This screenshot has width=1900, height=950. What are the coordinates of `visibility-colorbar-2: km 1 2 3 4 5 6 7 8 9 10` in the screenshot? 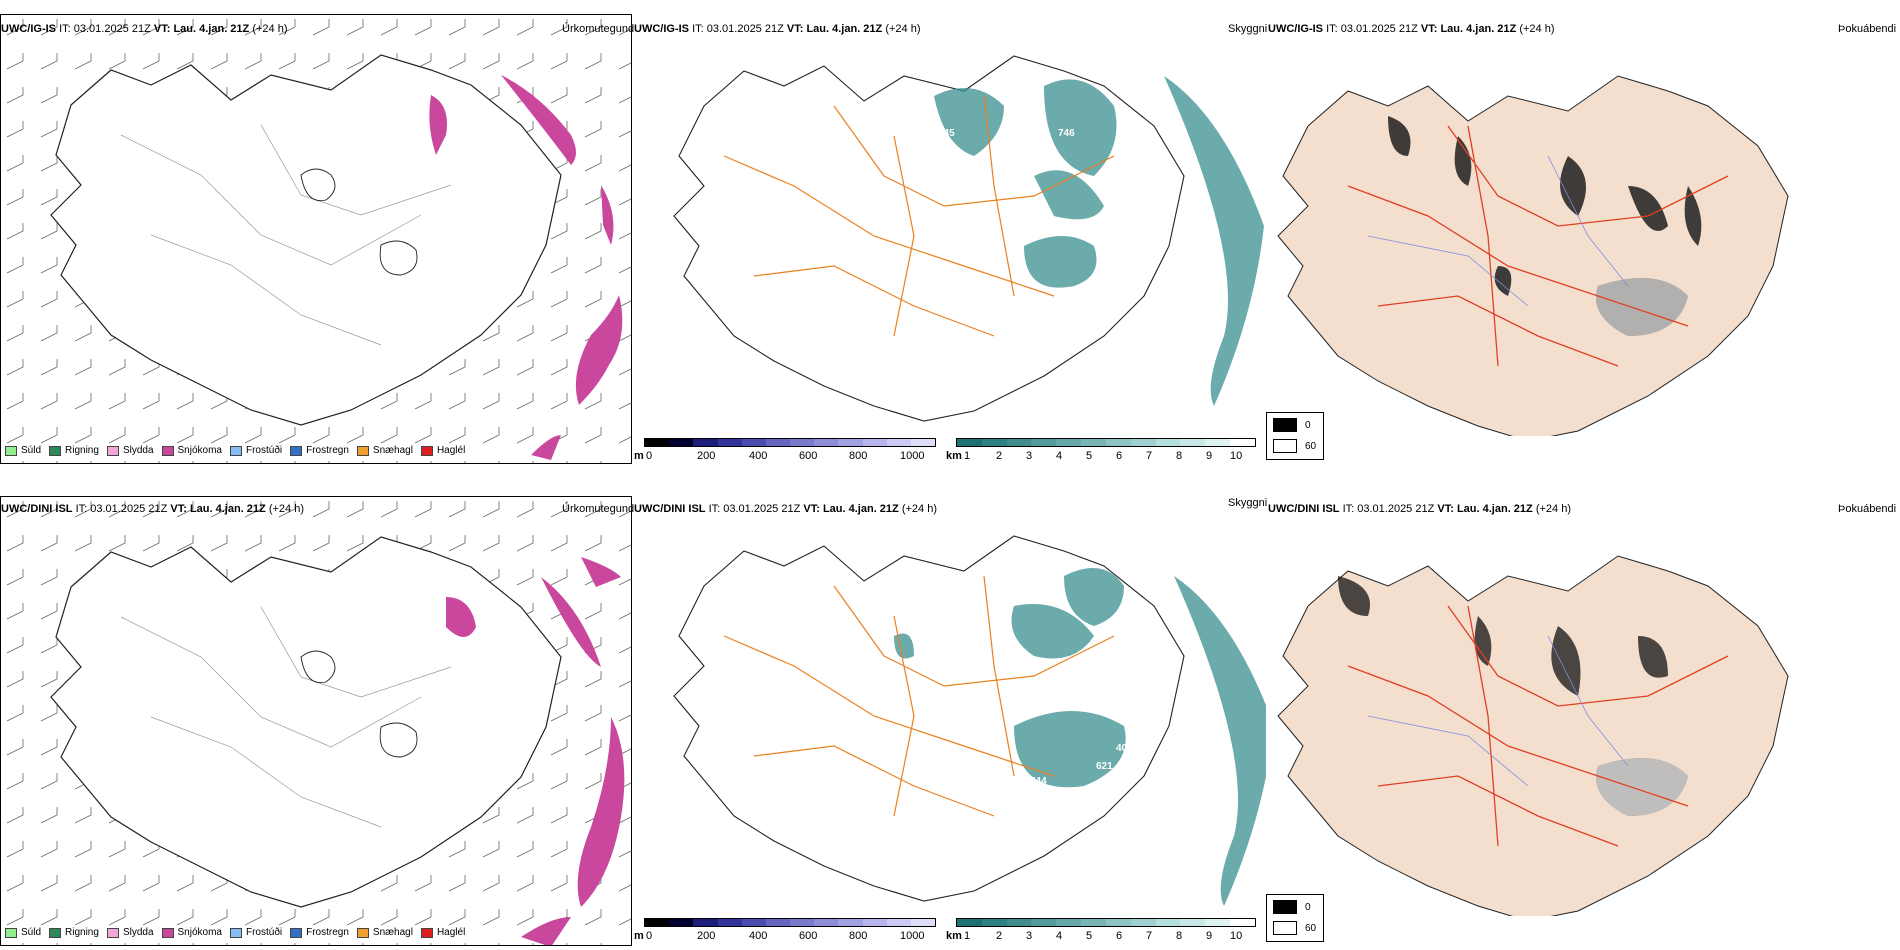 It's located at (1101, 931).